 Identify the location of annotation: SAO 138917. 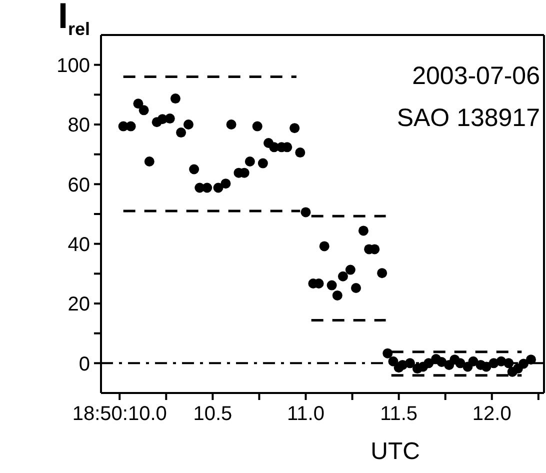
(468, 118).